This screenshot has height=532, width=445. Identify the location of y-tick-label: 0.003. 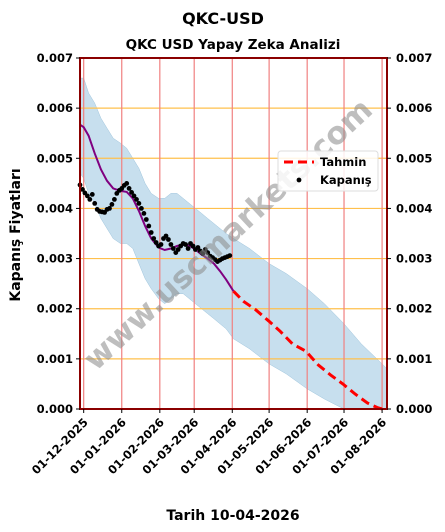
(55, 259).